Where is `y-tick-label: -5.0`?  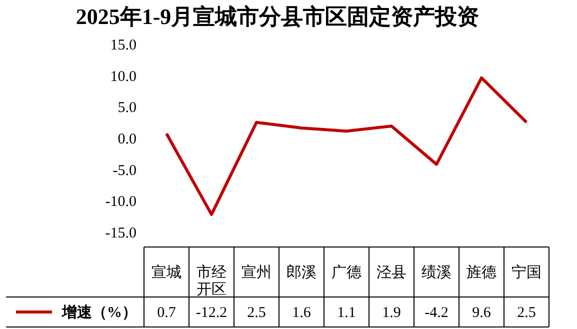
y-tick-label: -5.0 is located at coordinates (124, 170).